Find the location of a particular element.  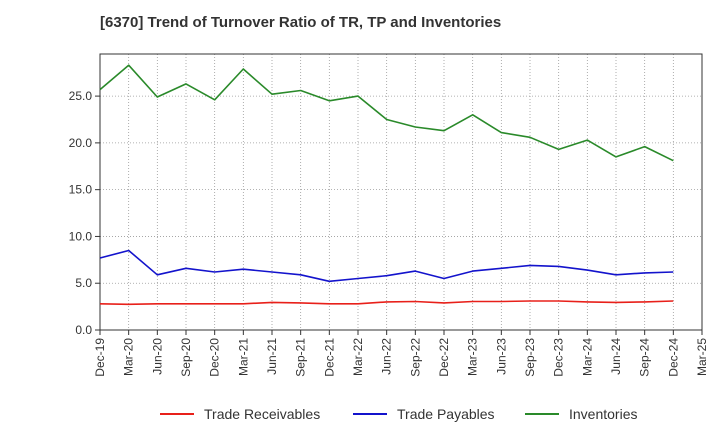

x-tick-label: Jun-24 is located at coordinates (616, 356).